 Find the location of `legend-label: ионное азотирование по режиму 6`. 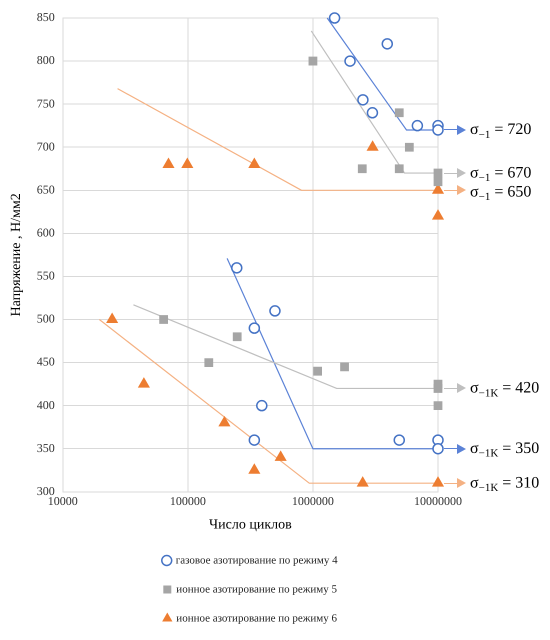

legend-label: ионное азотирование по режиму 6 is located at coordinates (257, 618).